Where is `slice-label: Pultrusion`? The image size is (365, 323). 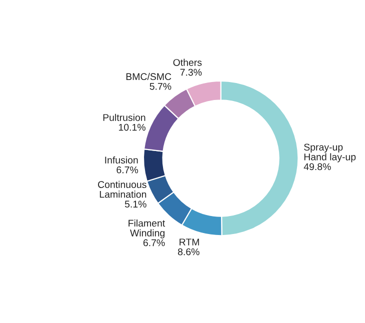
slice-label: Pultrusion is located at coordinates (124, 117).